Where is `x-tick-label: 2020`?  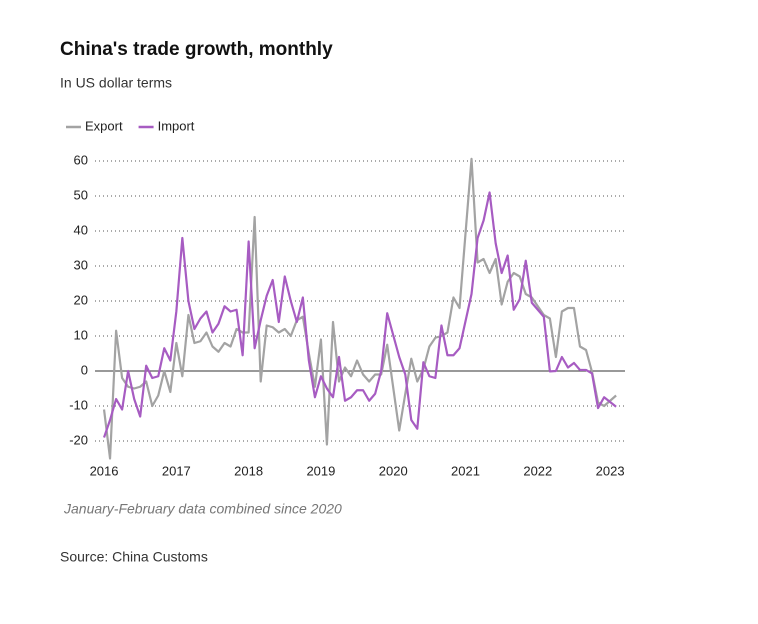 x-tick-label: 2020 is located at coordinates (393, 470).